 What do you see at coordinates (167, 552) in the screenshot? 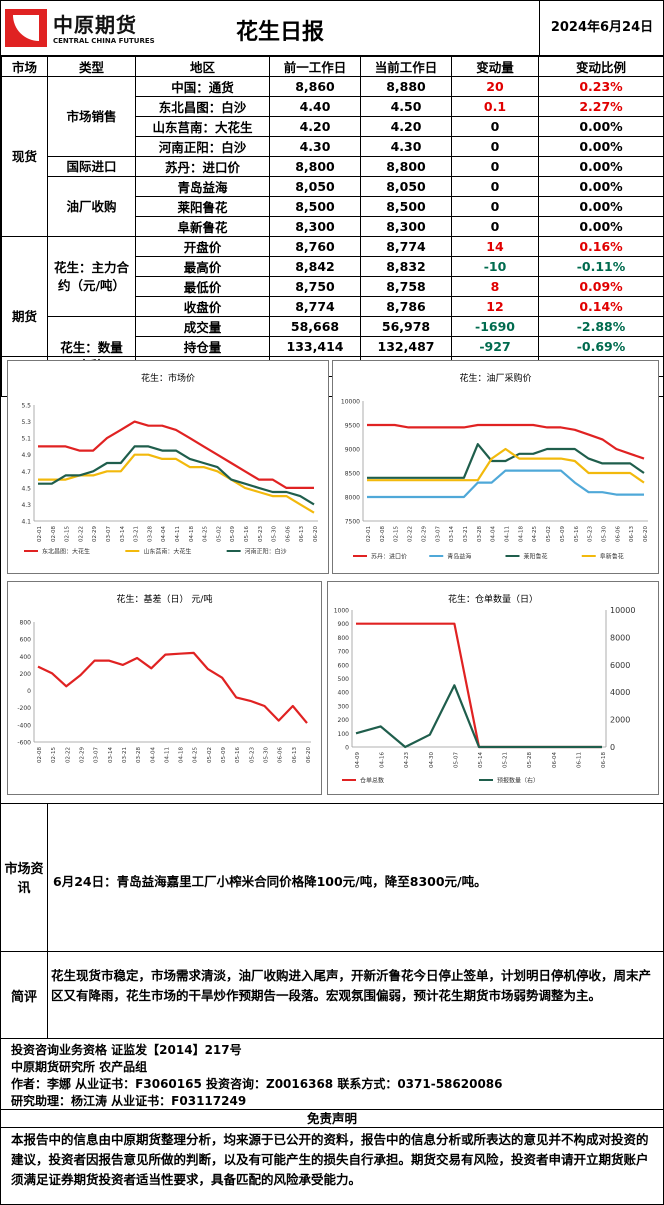
I see `legend-label: 山东莒南：大花生` at bounding box center [167, 552].